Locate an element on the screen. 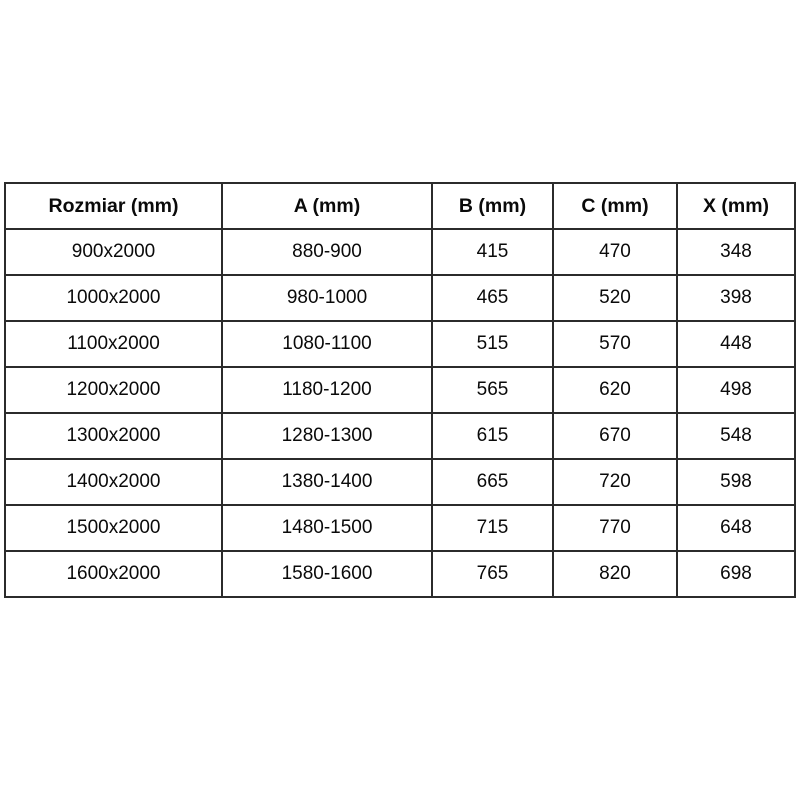 Image resolution: width=800 pixels, height=800 pixels. cell-x: 448 is located at coordinates (736, 344).